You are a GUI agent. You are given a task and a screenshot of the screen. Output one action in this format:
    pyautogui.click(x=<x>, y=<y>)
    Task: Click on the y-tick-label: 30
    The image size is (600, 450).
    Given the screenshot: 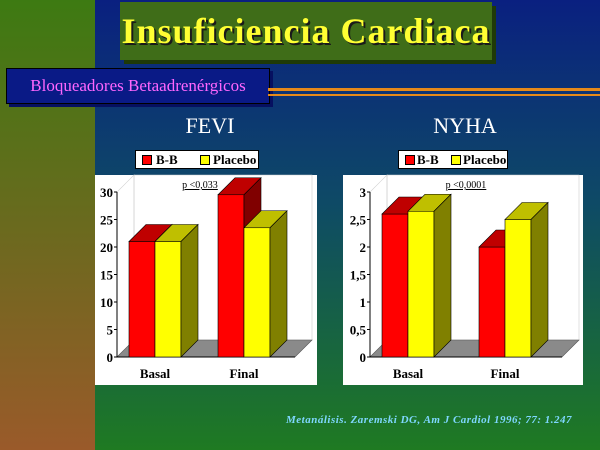 What is the action you would take?
    pyautogui.click(x=106, y=192)
    